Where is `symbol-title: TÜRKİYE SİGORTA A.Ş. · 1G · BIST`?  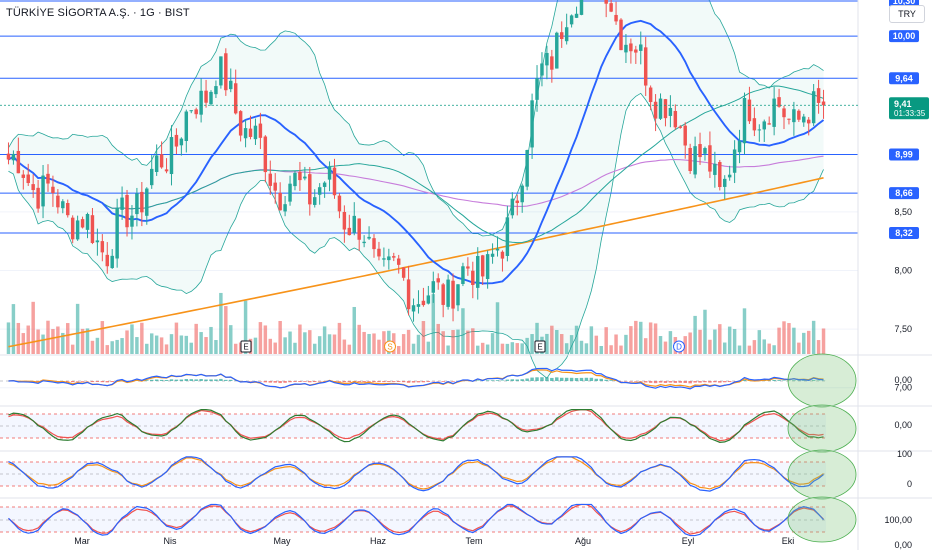 symbol-title: TÜRKİYE SİGORTA A.Ş. · 1G · BIST is located at coordinates (98, 13).